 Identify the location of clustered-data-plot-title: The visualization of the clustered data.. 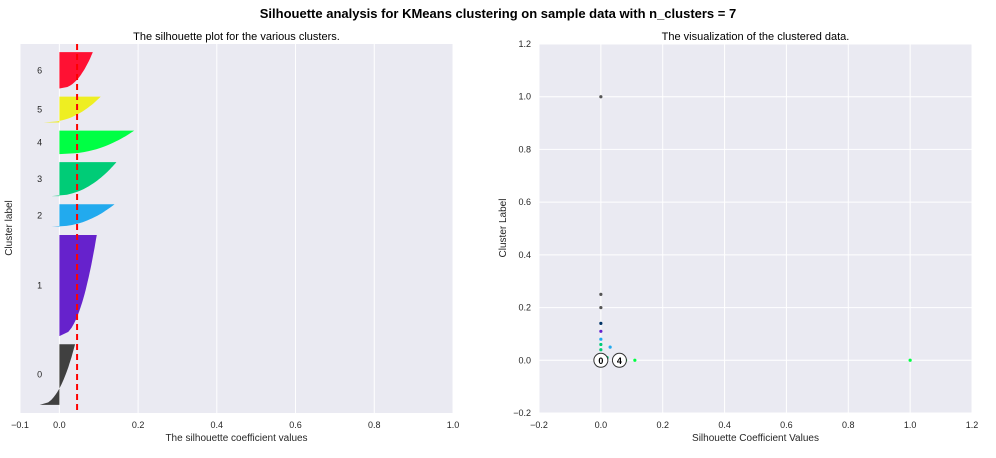
(756, 37).